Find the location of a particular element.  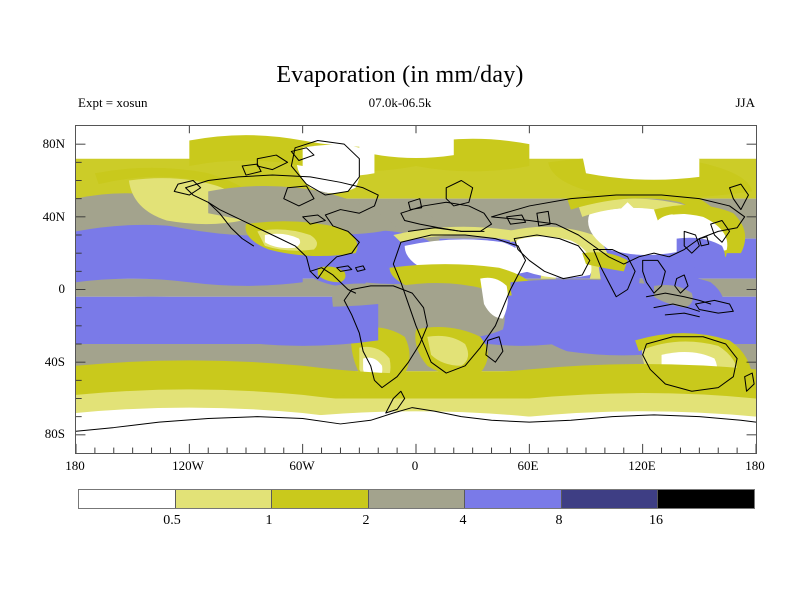

colorbar-label-1: 1 is located at coordinates (269, 520).